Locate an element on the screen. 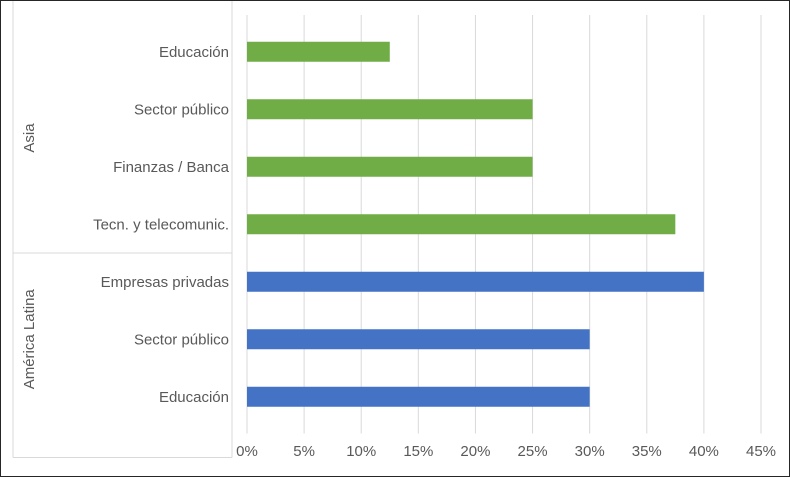 The image size is (790, 477). x-tick-label: 35% is located at coordinates (647, 451).